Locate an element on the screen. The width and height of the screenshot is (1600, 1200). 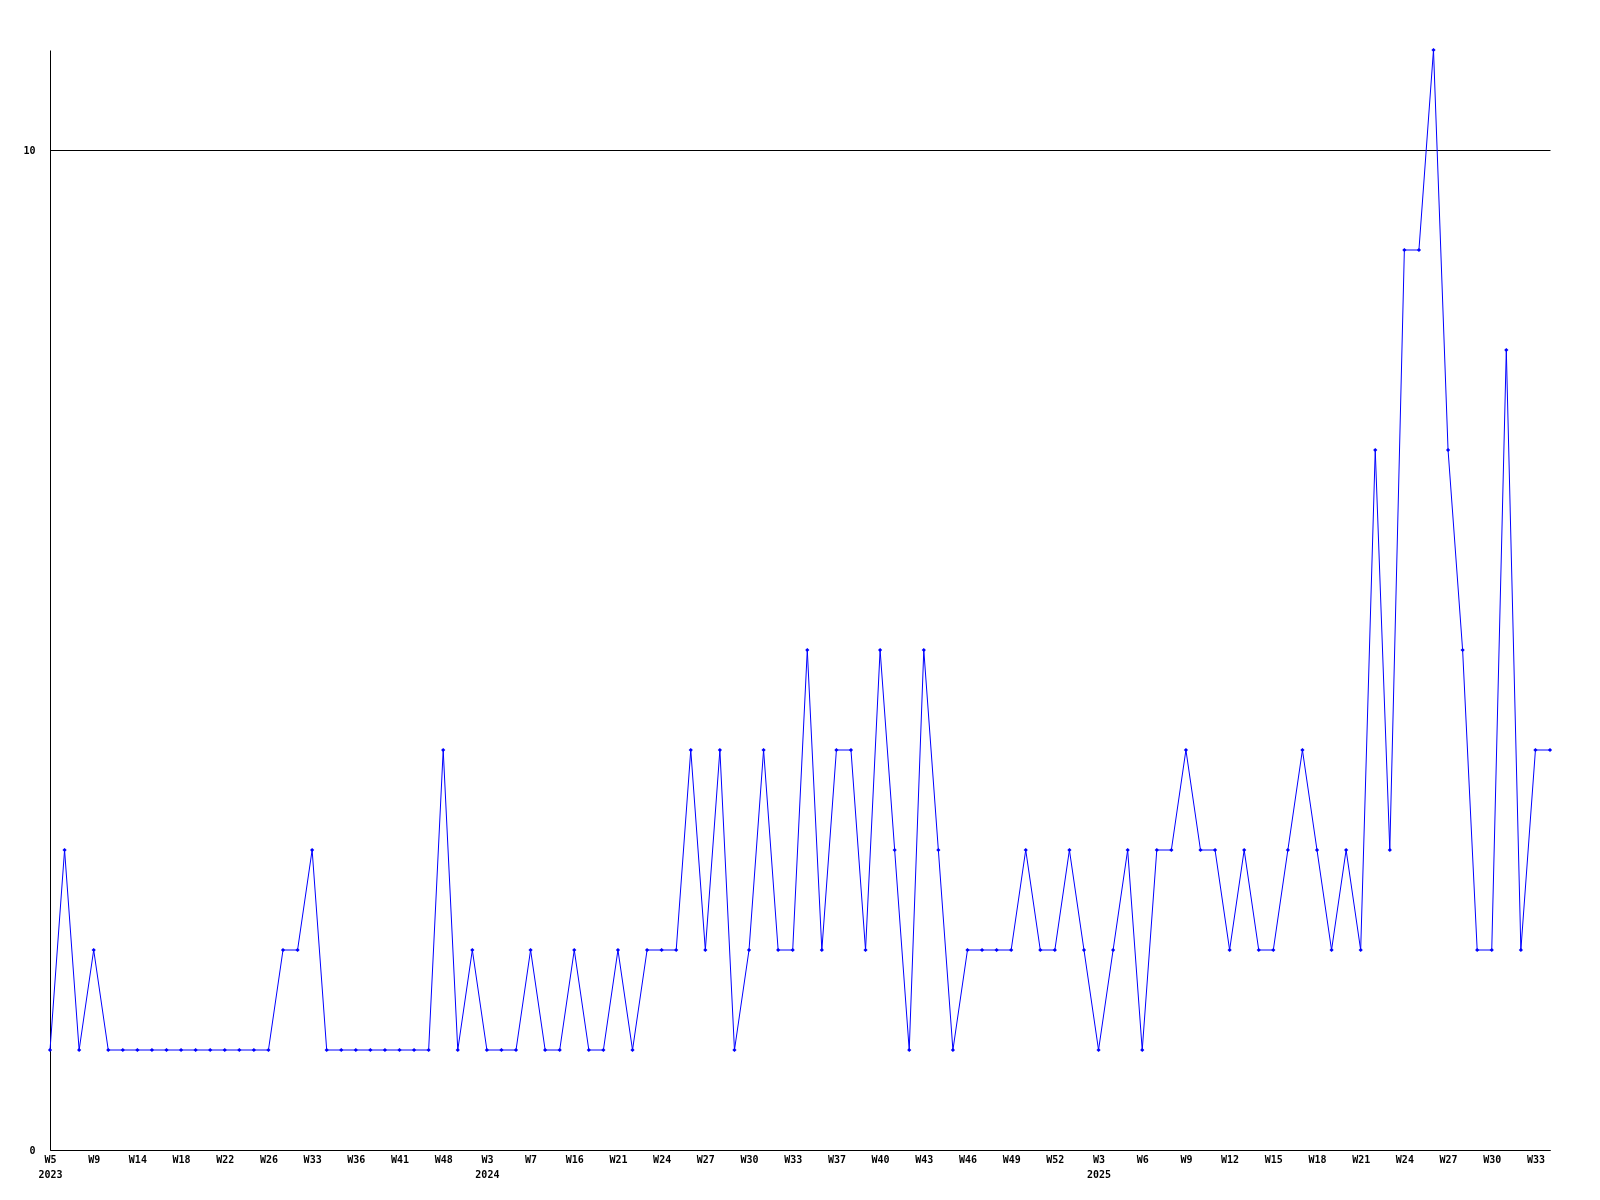
x-tick-label: W15 is located at coordinates (1273, 1159).